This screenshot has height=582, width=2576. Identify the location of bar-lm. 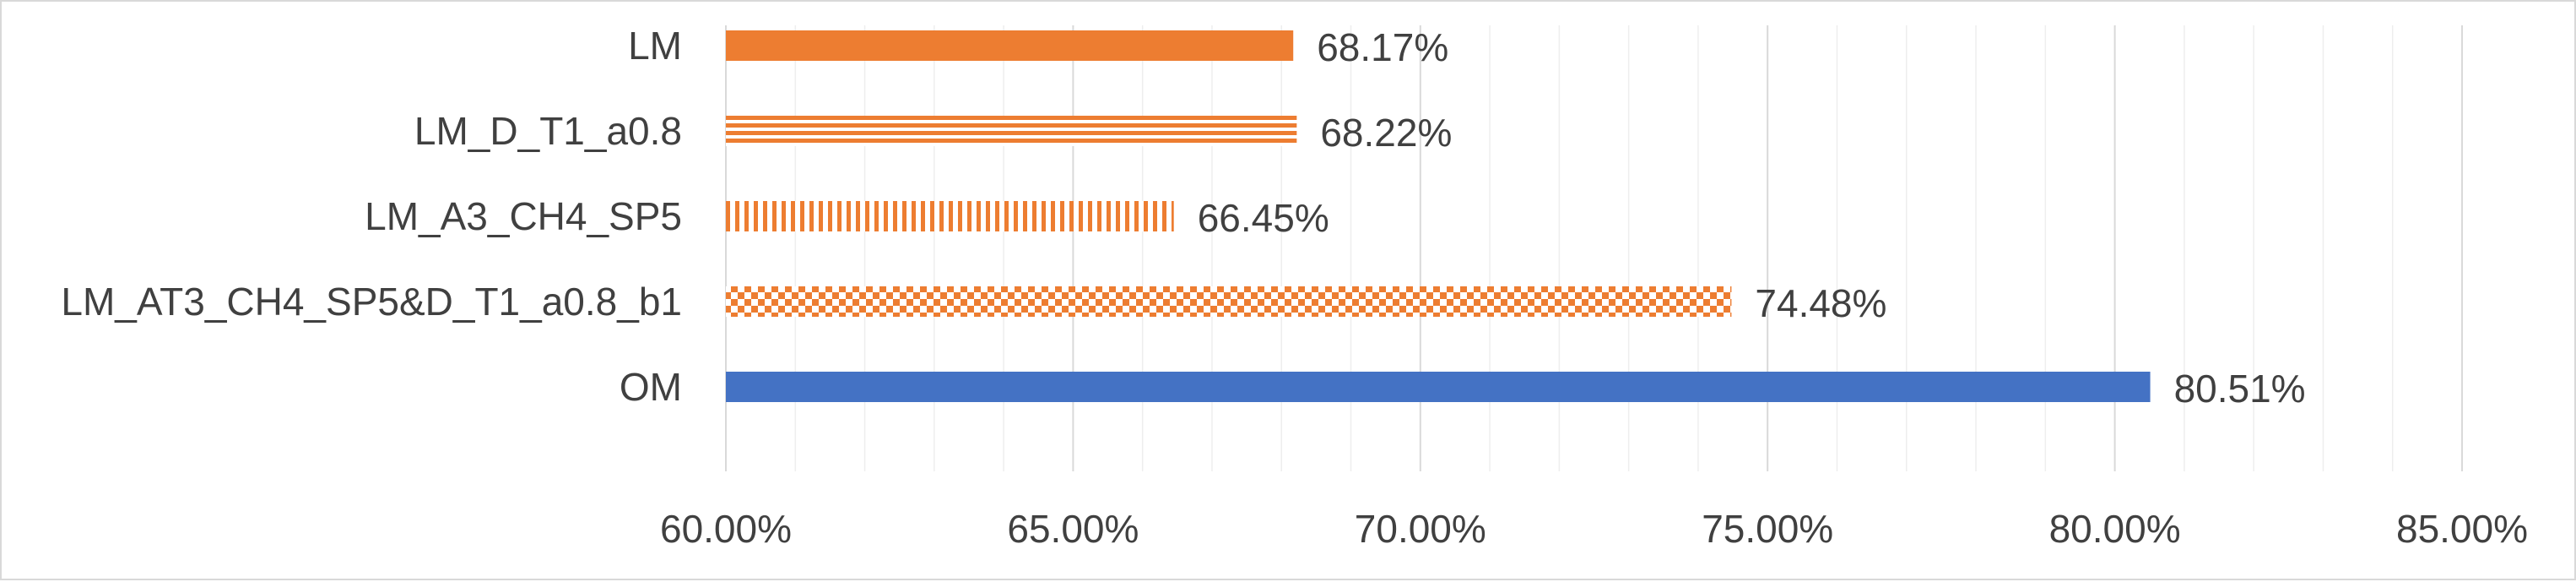
(1010, 45).